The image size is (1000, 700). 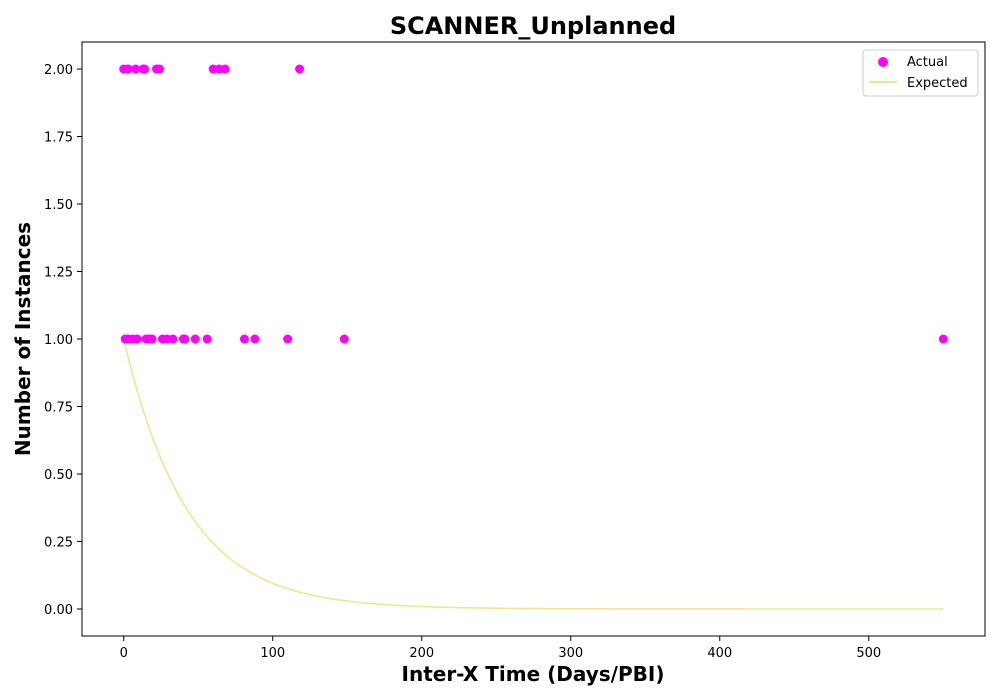 What do you see at coordinates (868, 653) in the screenshot?
I see `x-tick-label: 500` at bounding box center [868, 653].